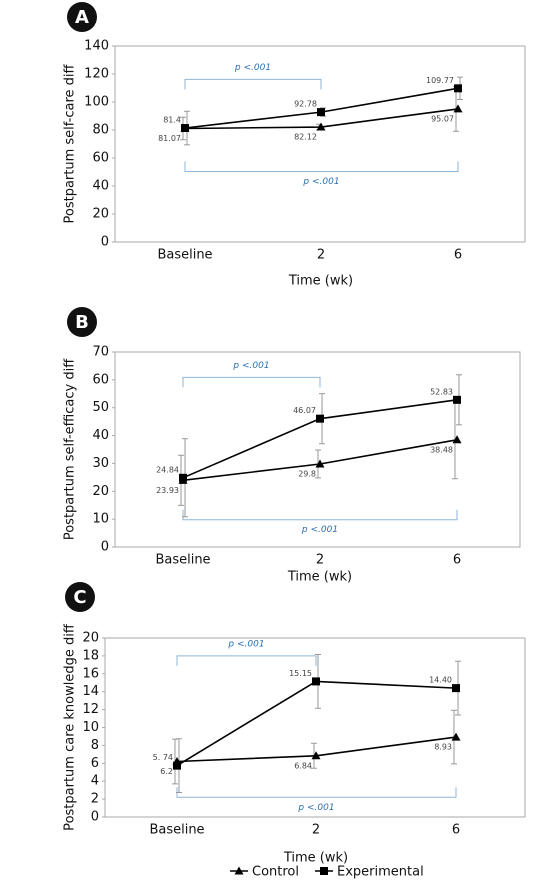 The height and width of the screenshot is (893, 549). What do you see at coordinates (303, 765) in the screenshot?
I see `value-label: 6.84` at bounding box center [303, 765].